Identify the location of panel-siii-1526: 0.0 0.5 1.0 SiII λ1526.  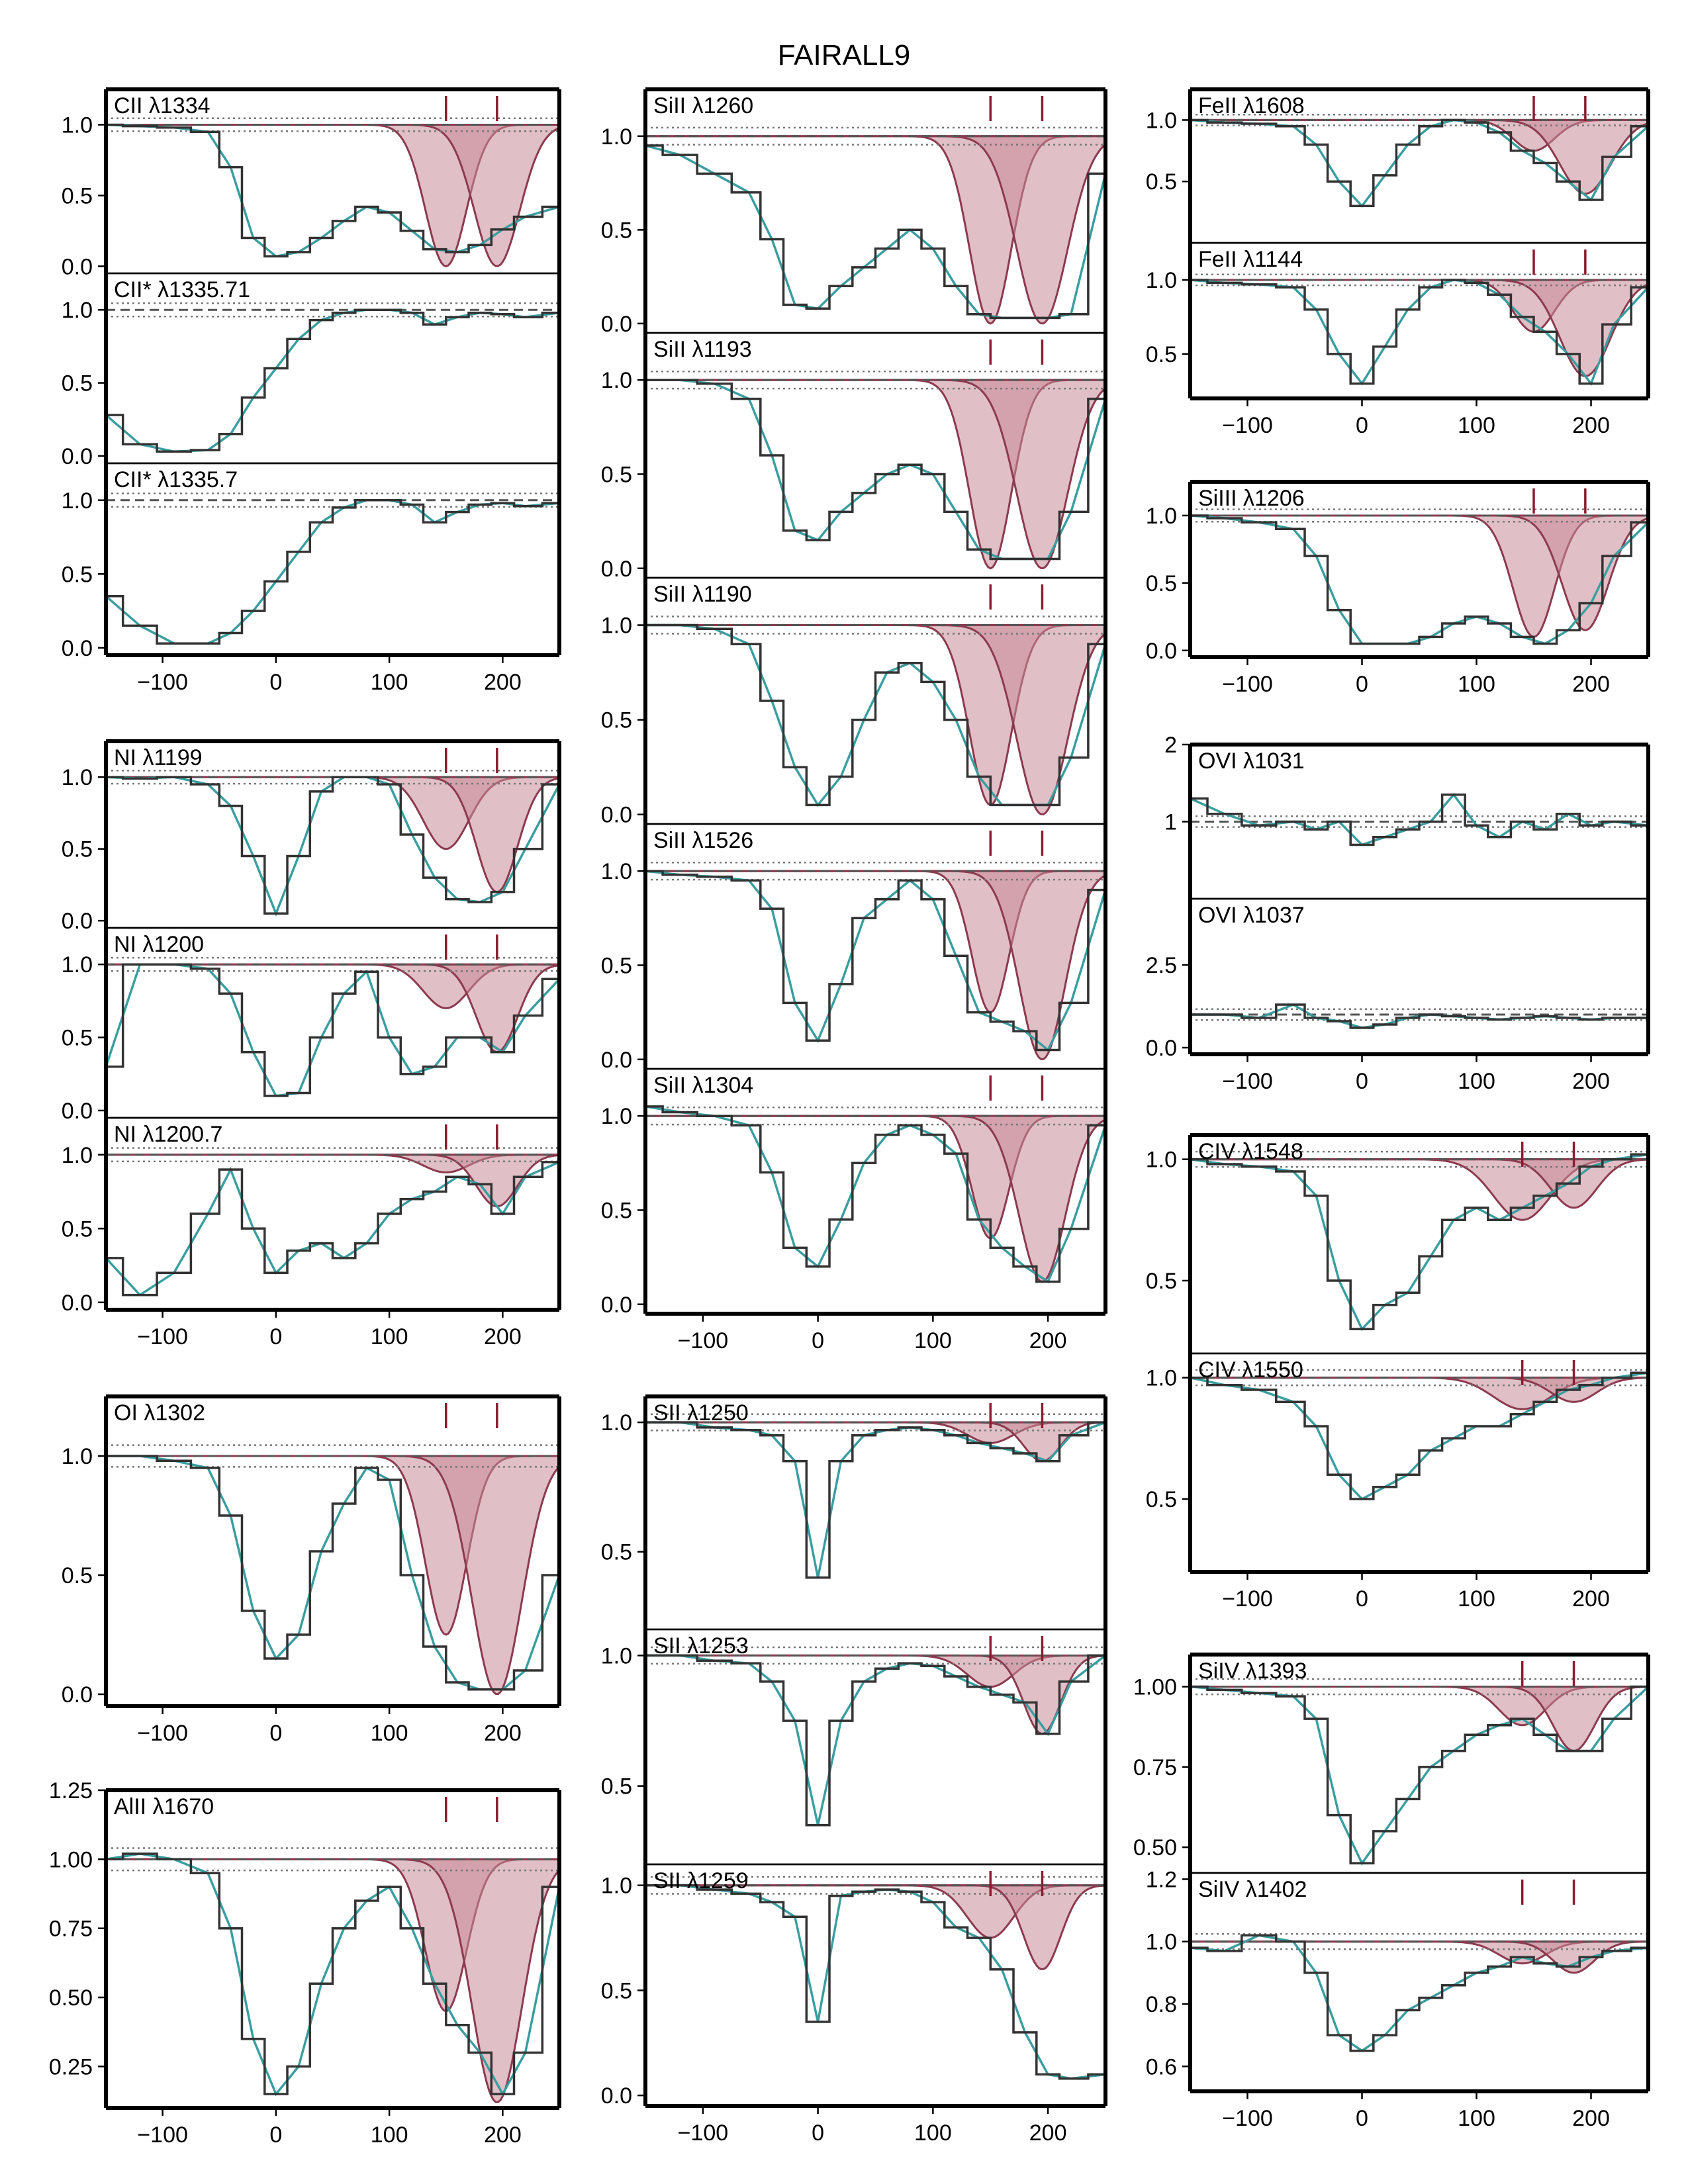
(854, 948).